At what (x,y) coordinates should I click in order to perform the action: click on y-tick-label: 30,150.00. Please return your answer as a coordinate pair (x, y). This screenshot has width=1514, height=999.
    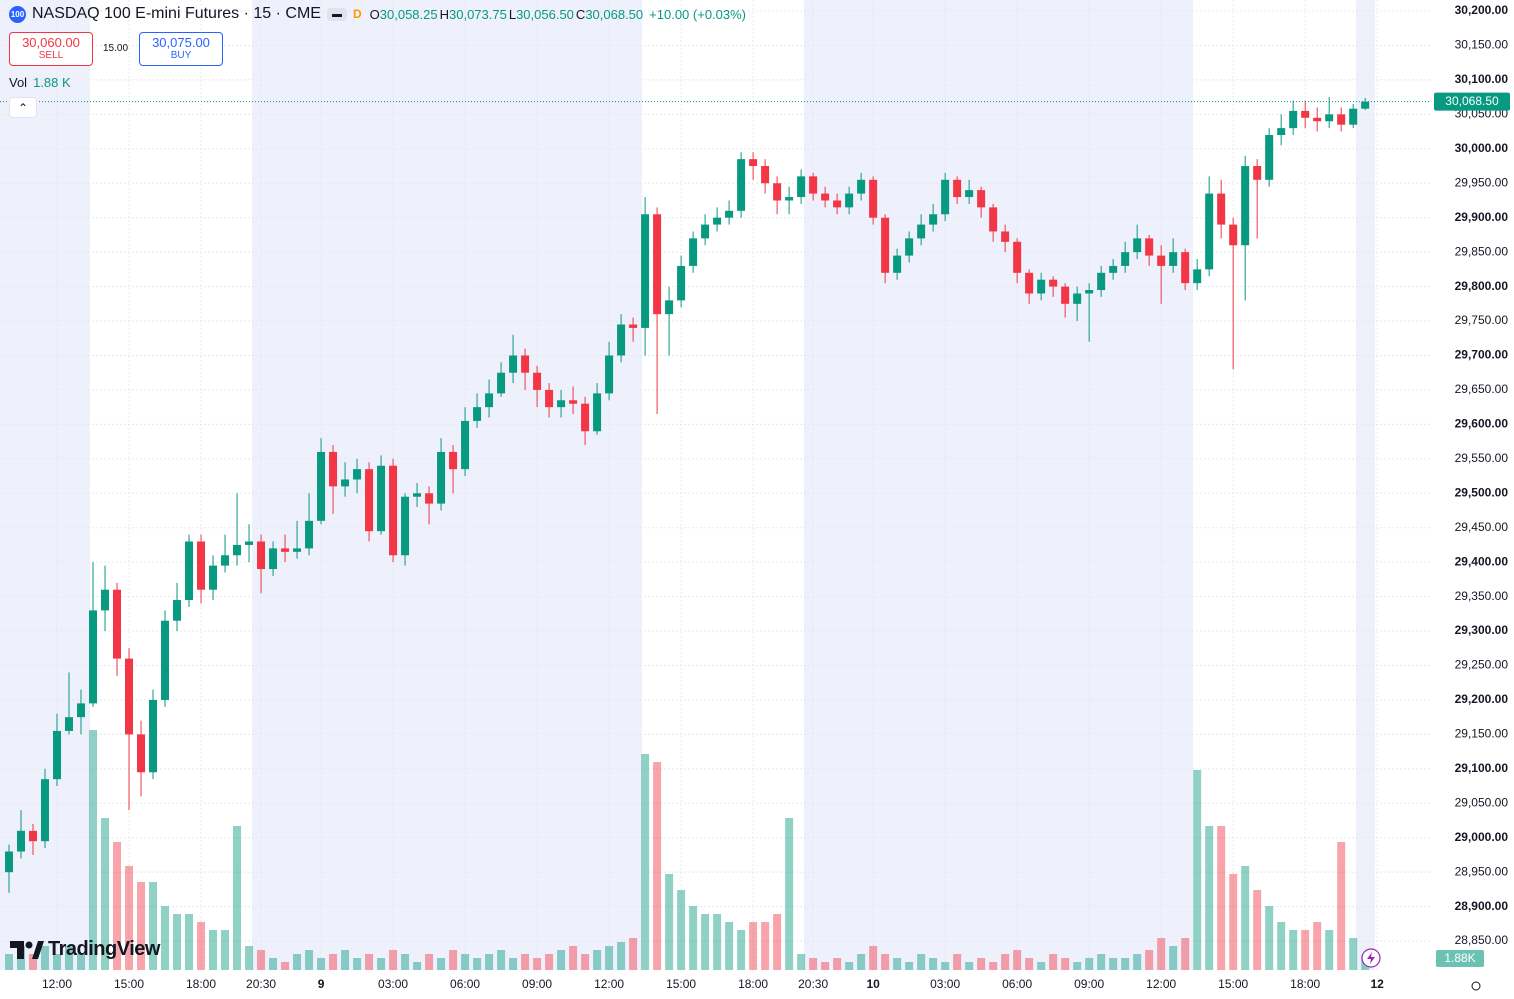
    Looking at the image, I should click on (1482, 45).